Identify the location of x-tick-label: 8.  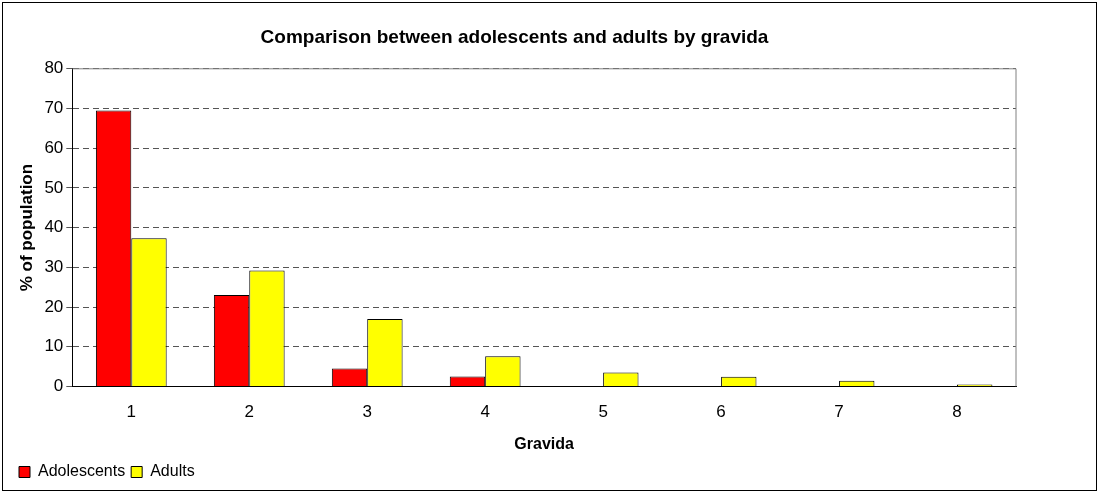
(957, 412).